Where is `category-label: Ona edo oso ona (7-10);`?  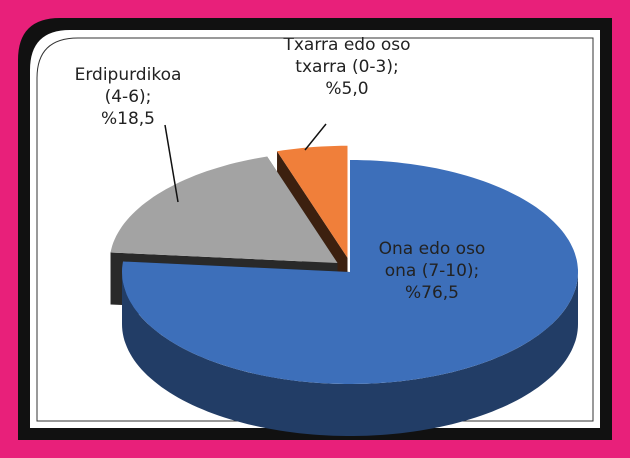 category-label: Ona edo oso ona (7-10); is located at coordinates (432, 260).